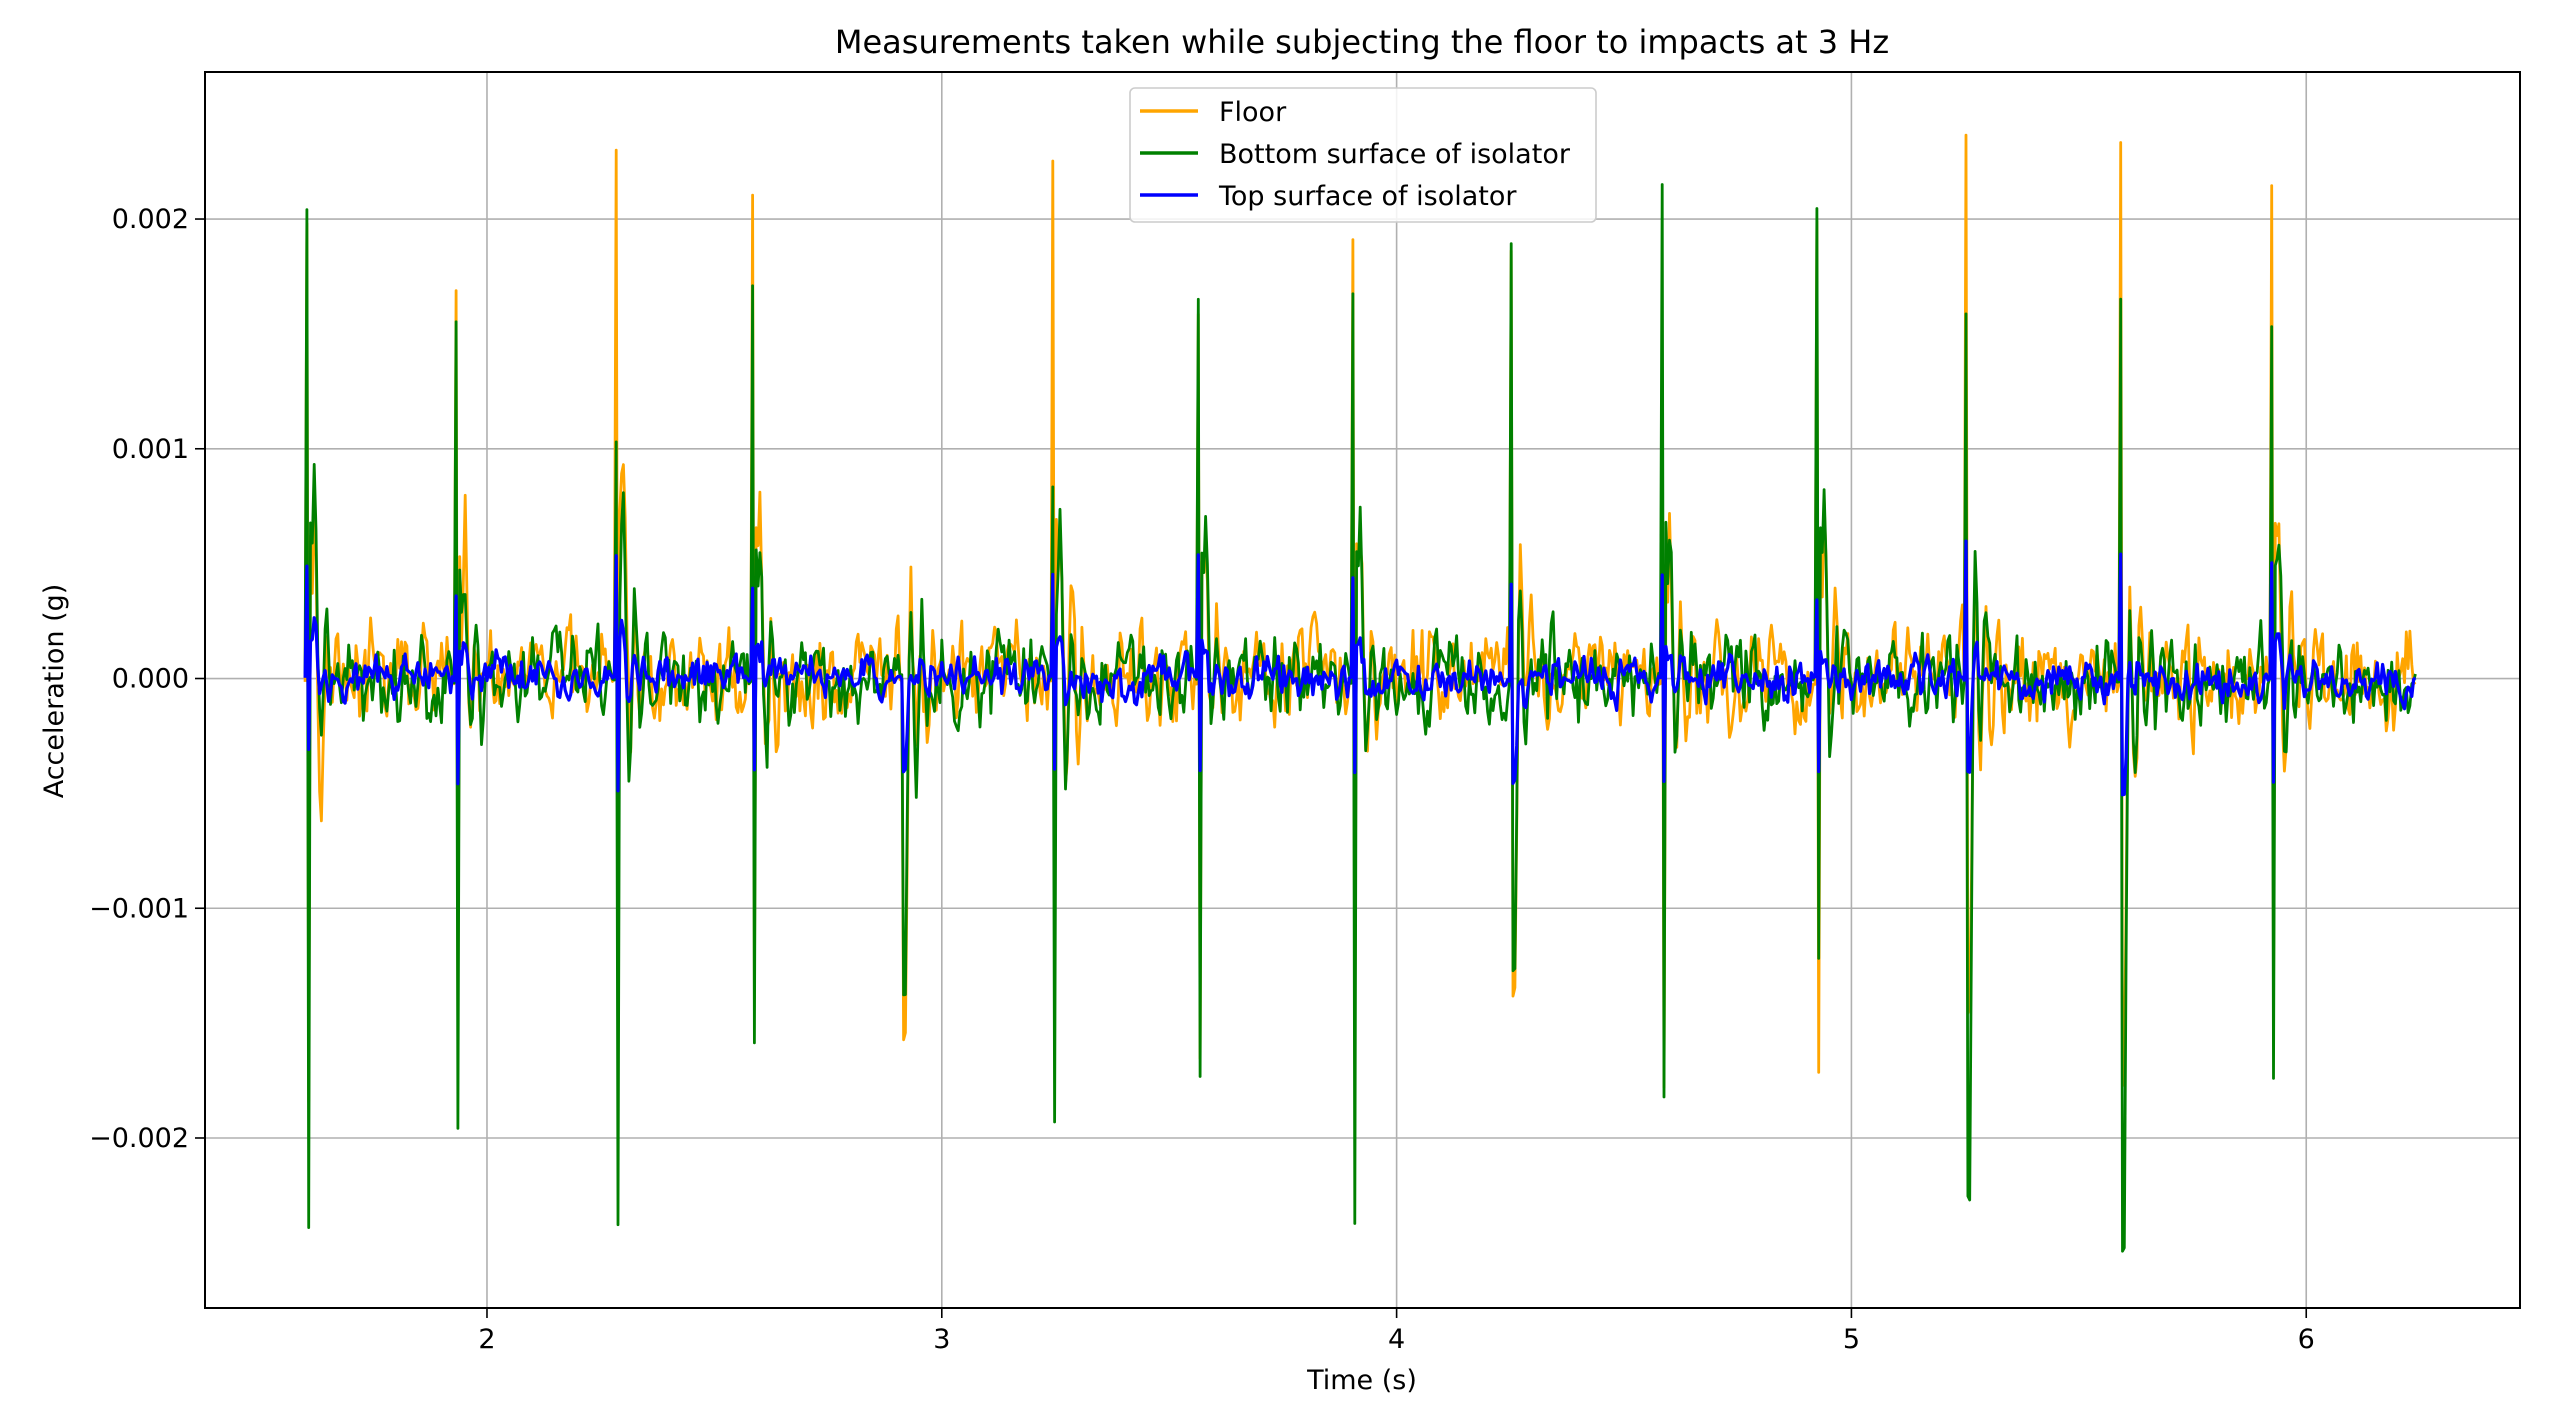 Image resolution: width=2572 pixels, height=1409 pixels. Describe the element at coordinates (150, 449) in the screenshot. I see `y-tick-label: 0.001` at that location.